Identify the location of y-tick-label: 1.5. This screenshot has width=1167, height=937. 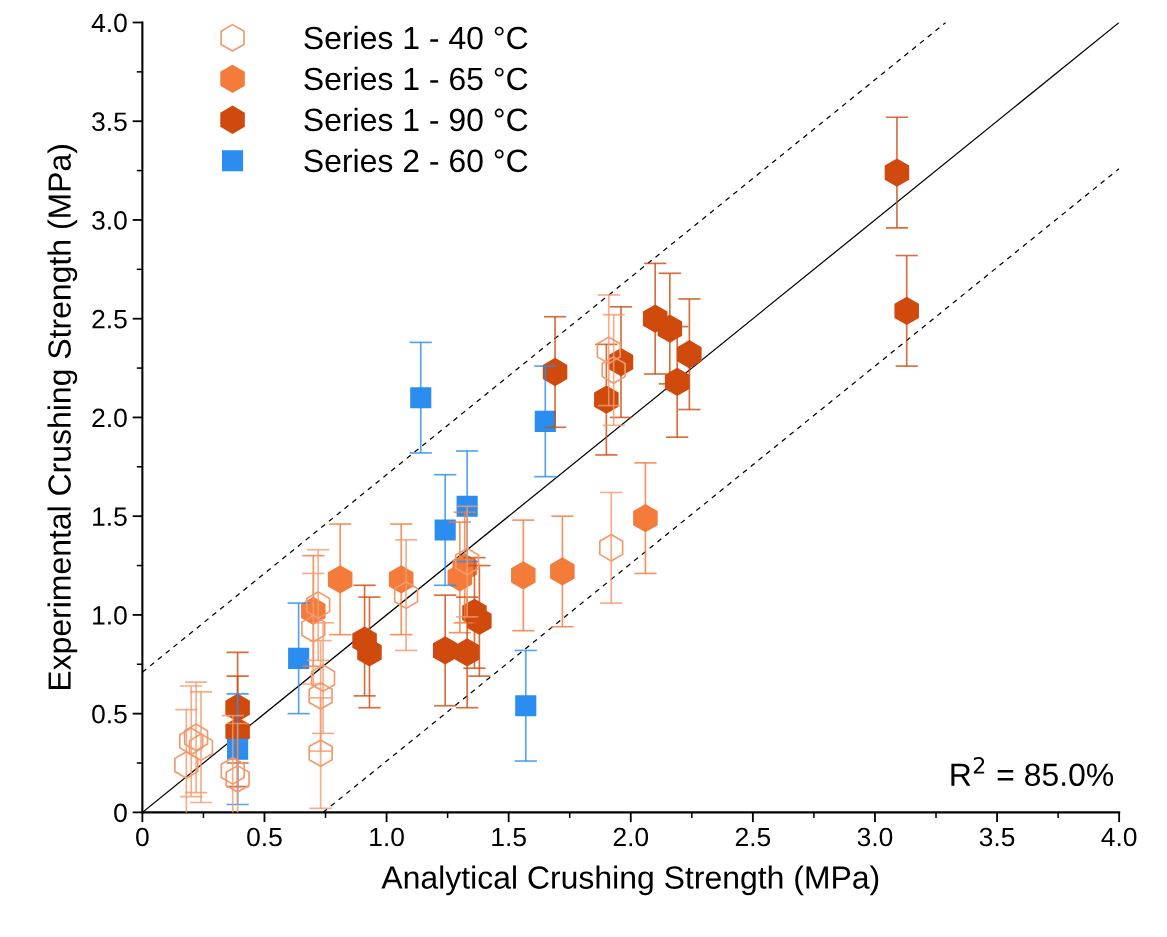
(110, 516).